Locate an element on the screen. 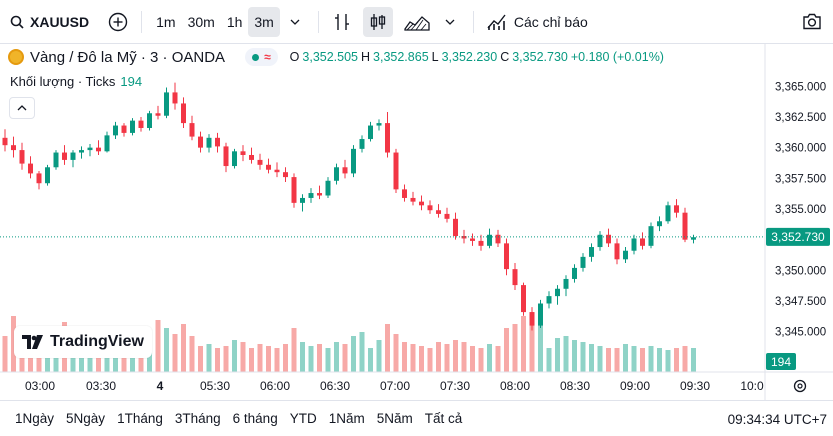 The image size is (833, 436). compare-symbol-button is located at coordinates (118, 22).